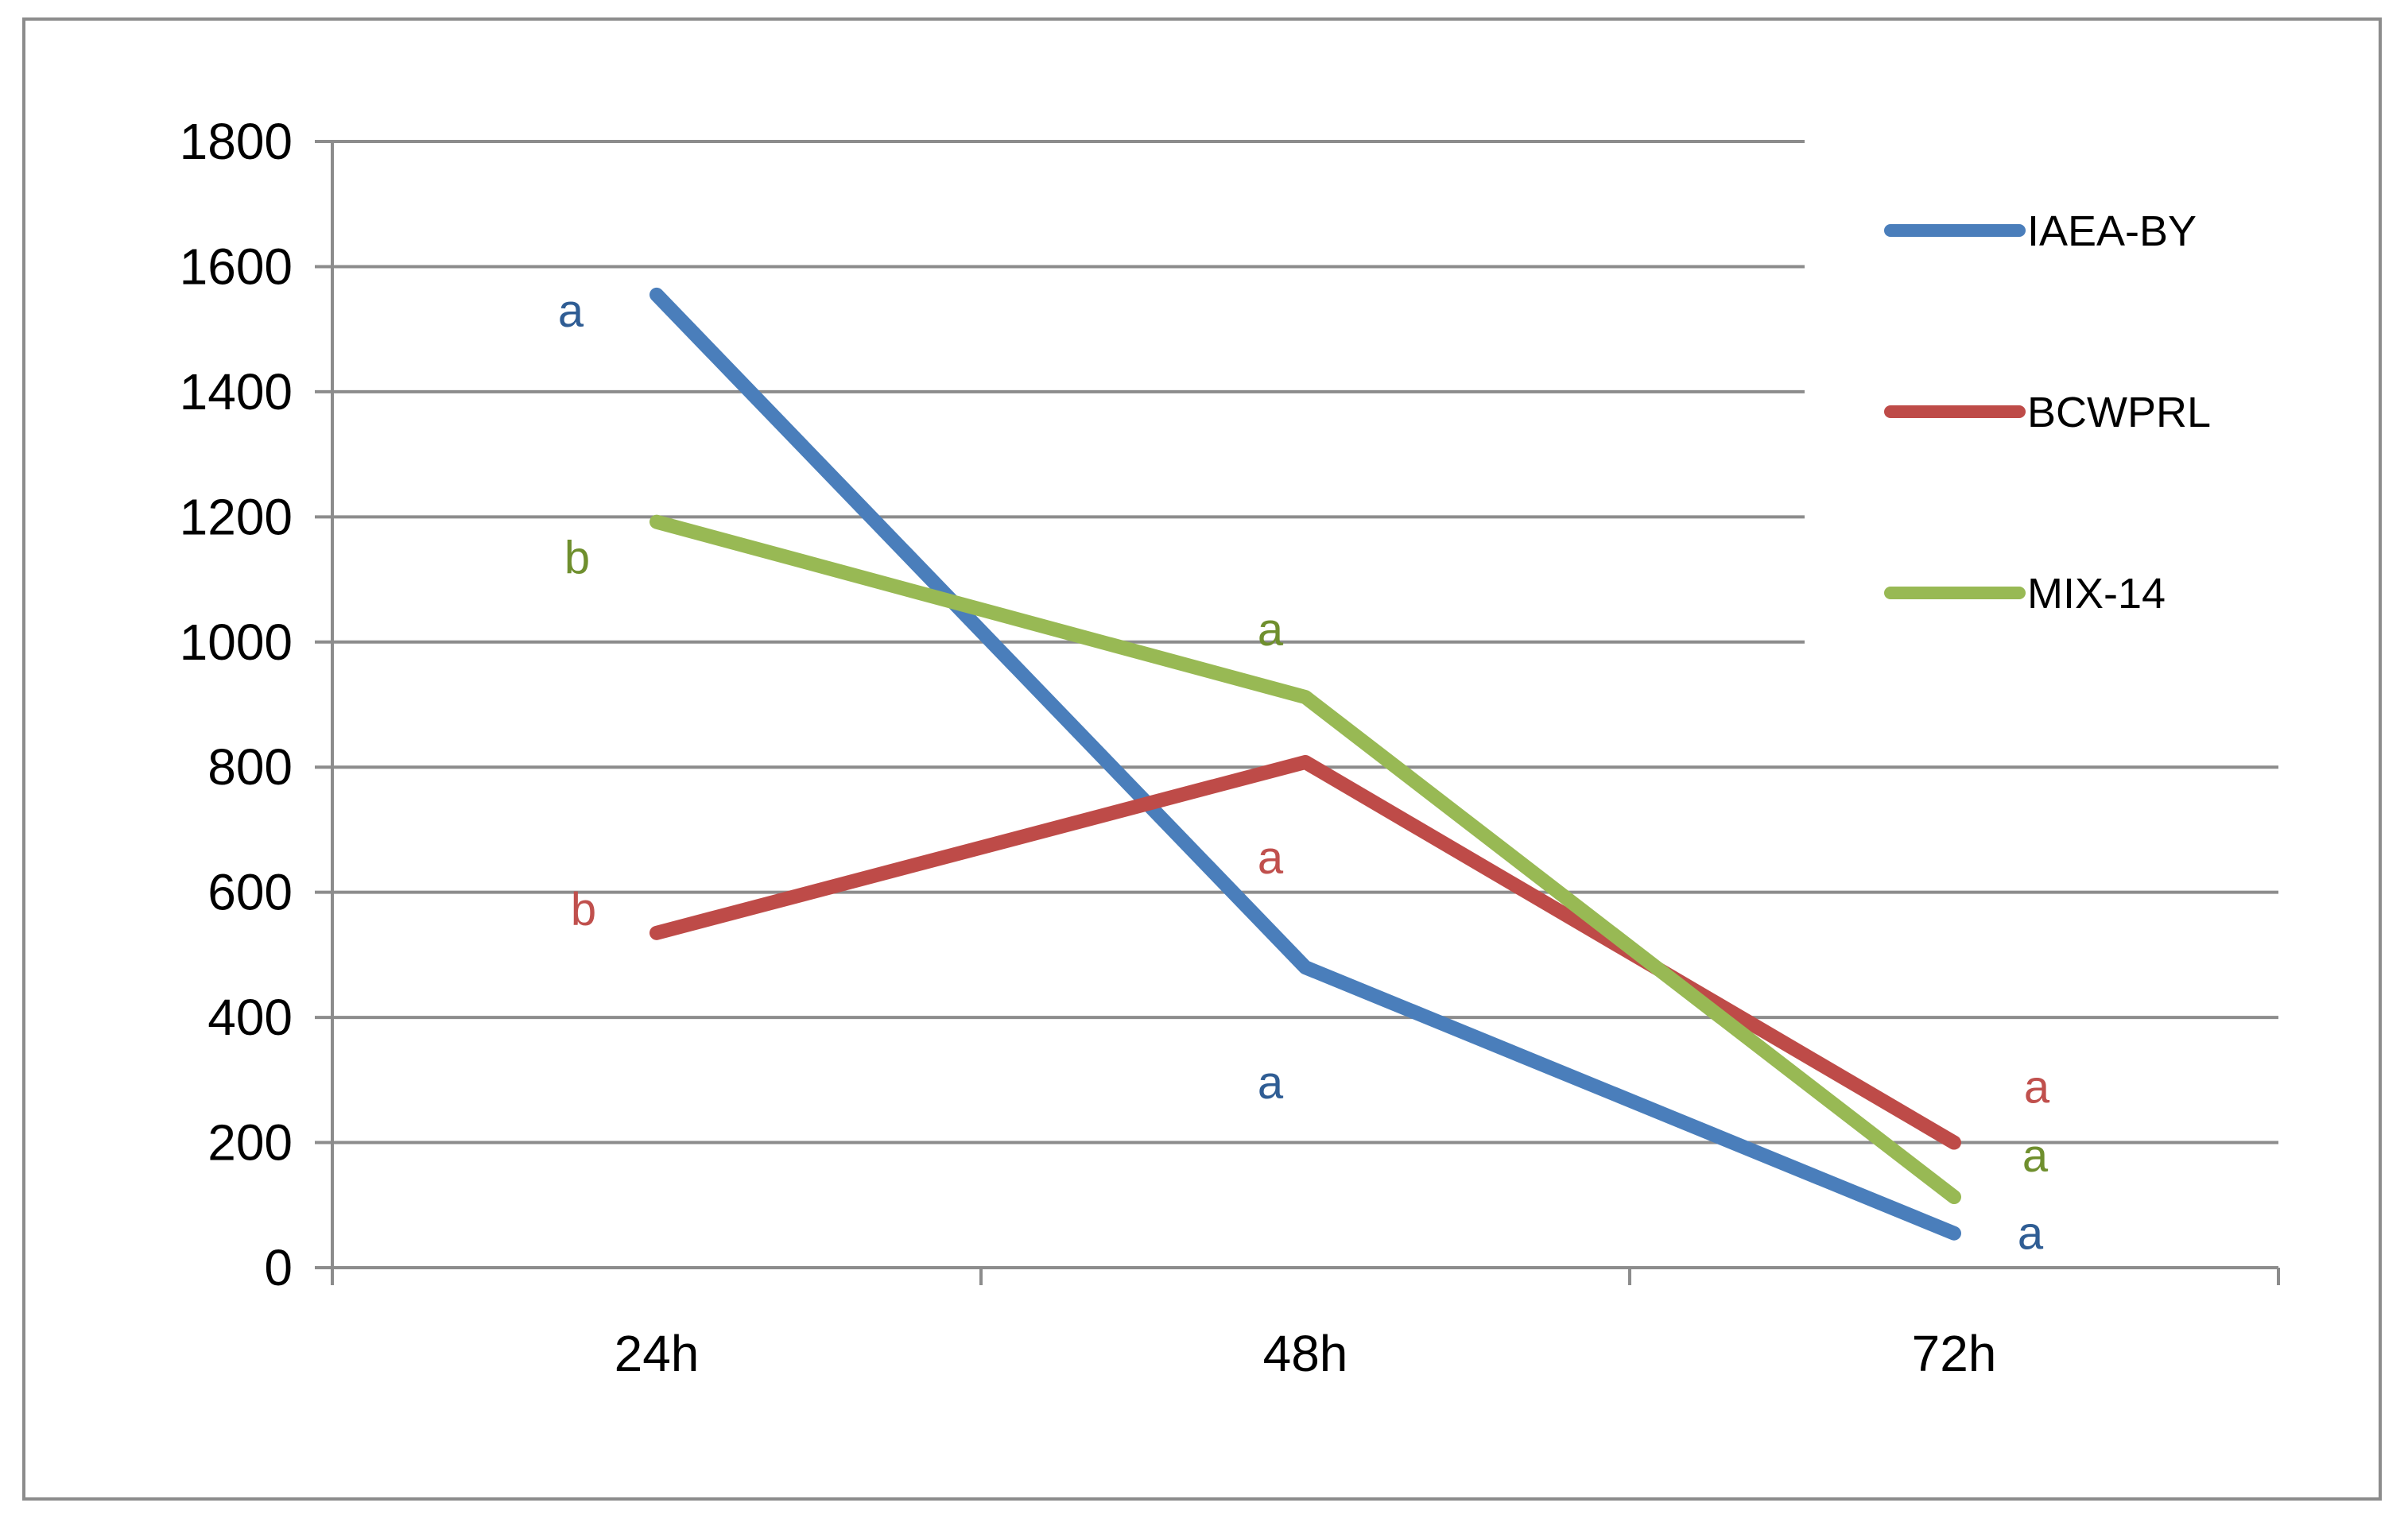 The height and width of the screenshot is (1526, 2408). What do you see at coordinates (250, 767) in the screenshot?
I see `y-tick-label: 800` at bounding box center [250, 767].